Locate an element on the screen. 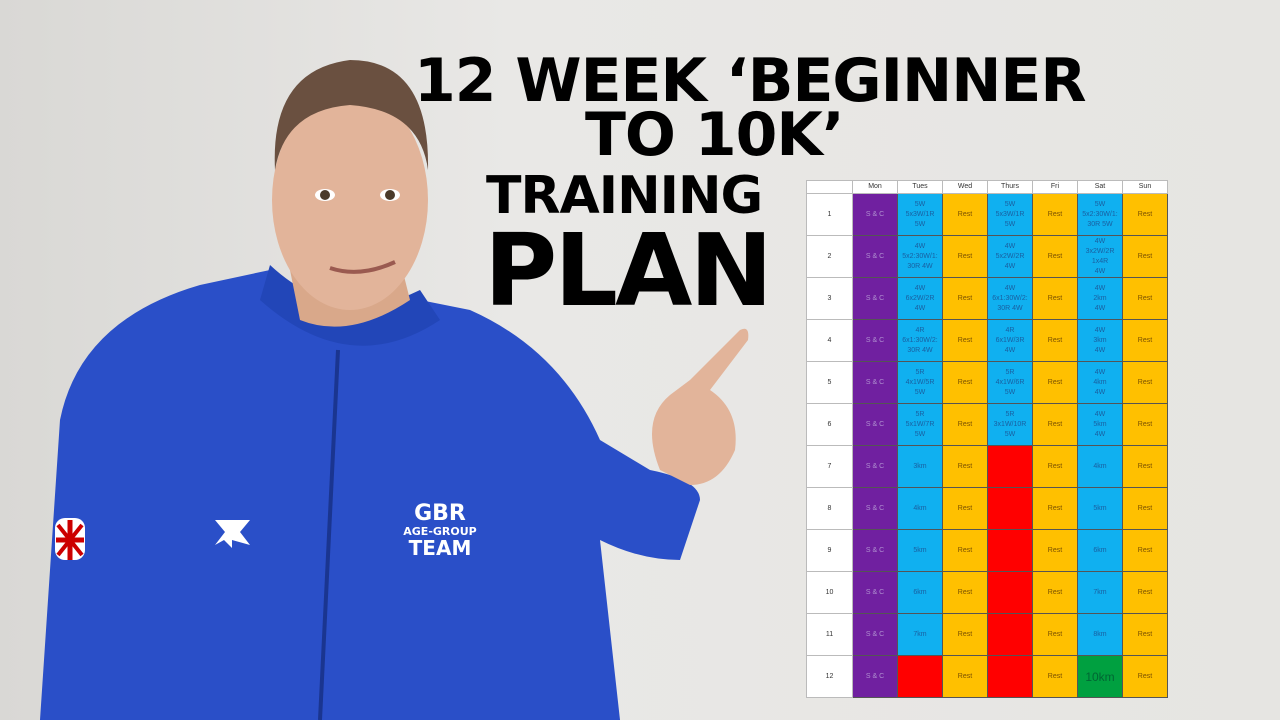  plan-cell: 4W 5x2:30W/1: 30R 4W is located at coordinates (920, 256).